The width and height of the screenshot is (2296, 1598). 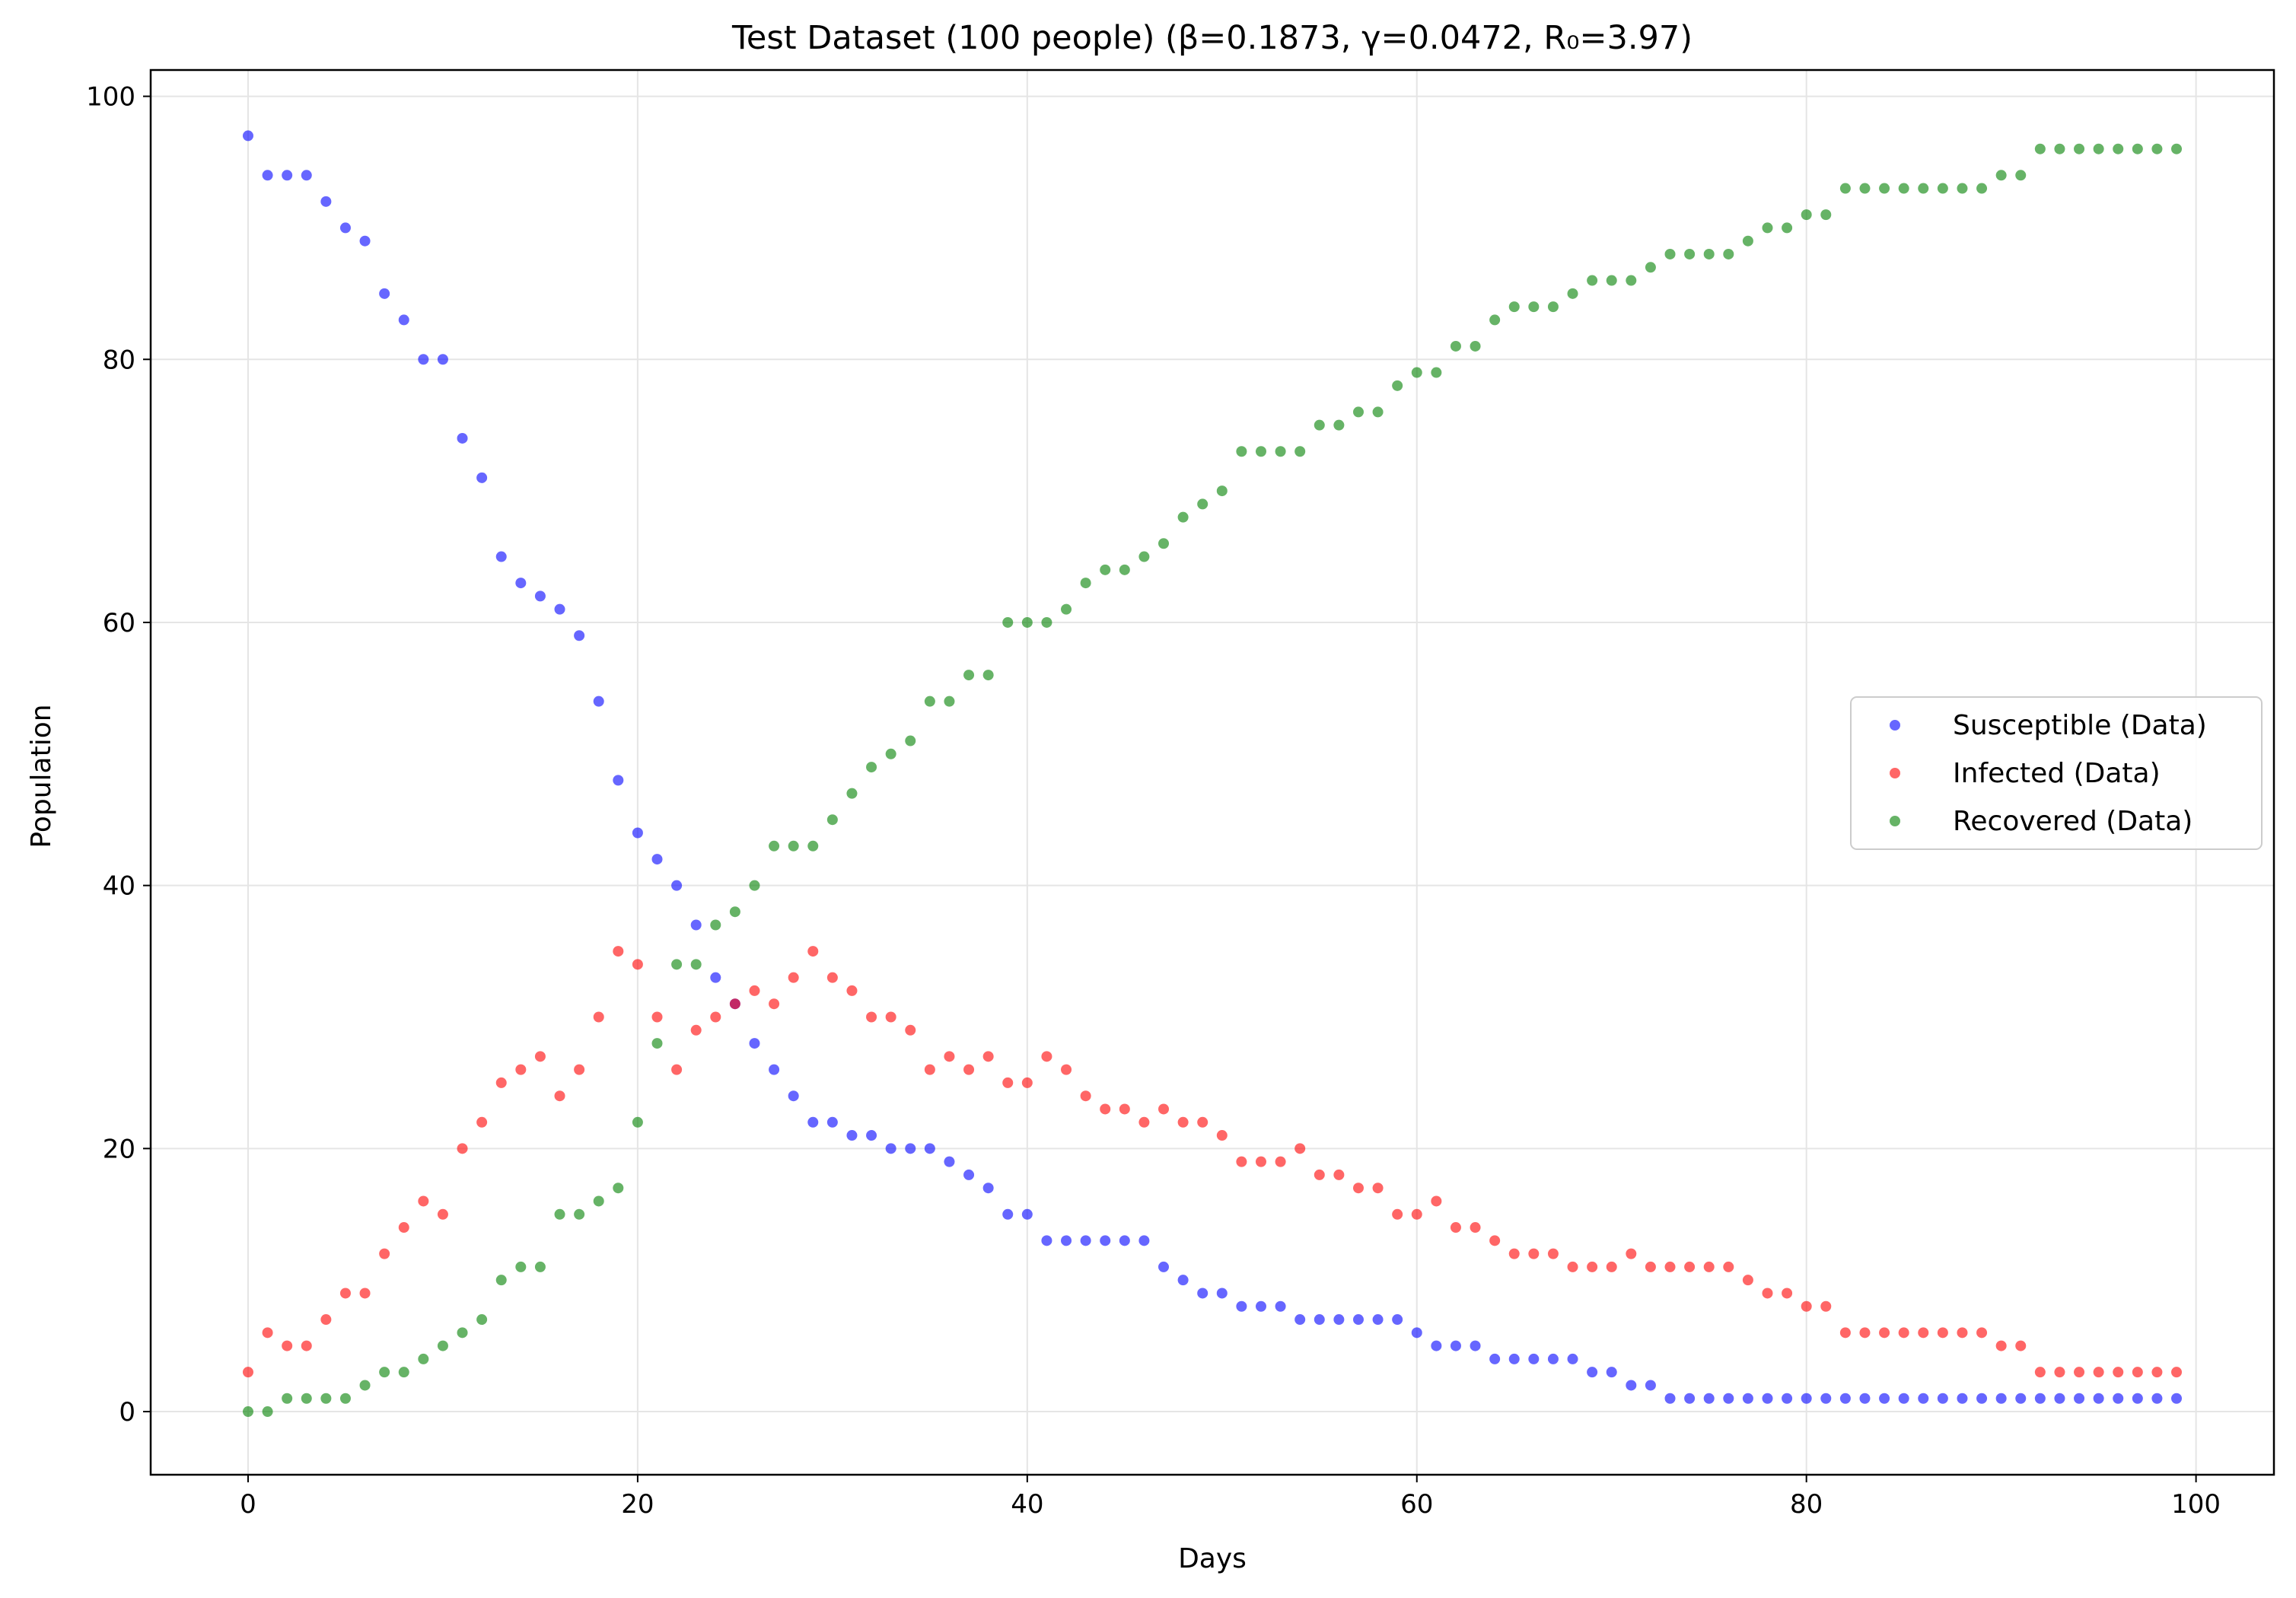 I want to click on legend-box, so click(x=2056, y=773).